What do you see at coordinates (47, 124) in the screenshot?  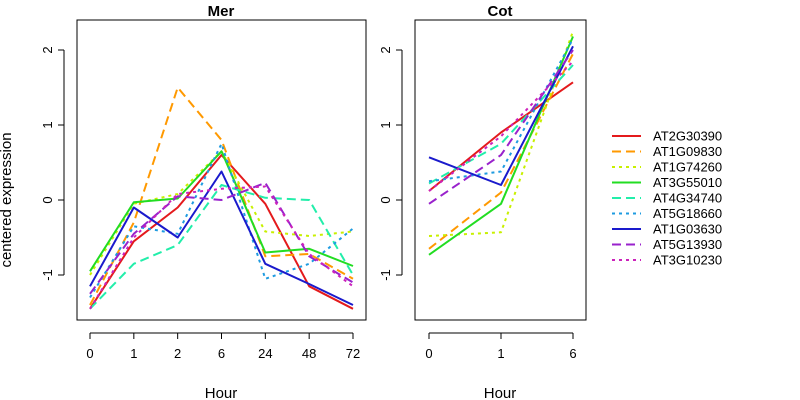 I see `y-tick-label-mer: 1` at bounding box center [47, 124].